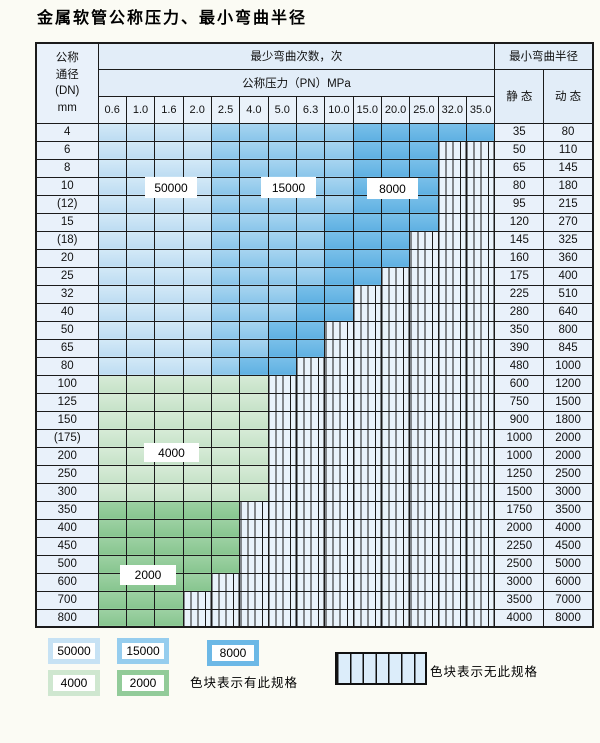 The image size is (600, 743). I want to click on table-row: 700 3500 7000, so click(314, 600).